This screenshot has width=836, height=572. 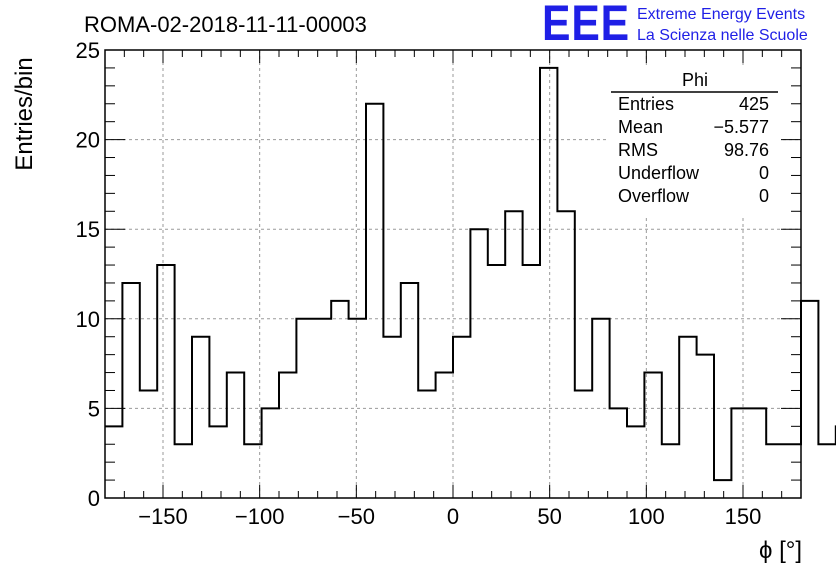 What do you see at coordinates (586, 25) in the screenshot?
I see `logo-mark: EEE` at bounding box center [586, 25].